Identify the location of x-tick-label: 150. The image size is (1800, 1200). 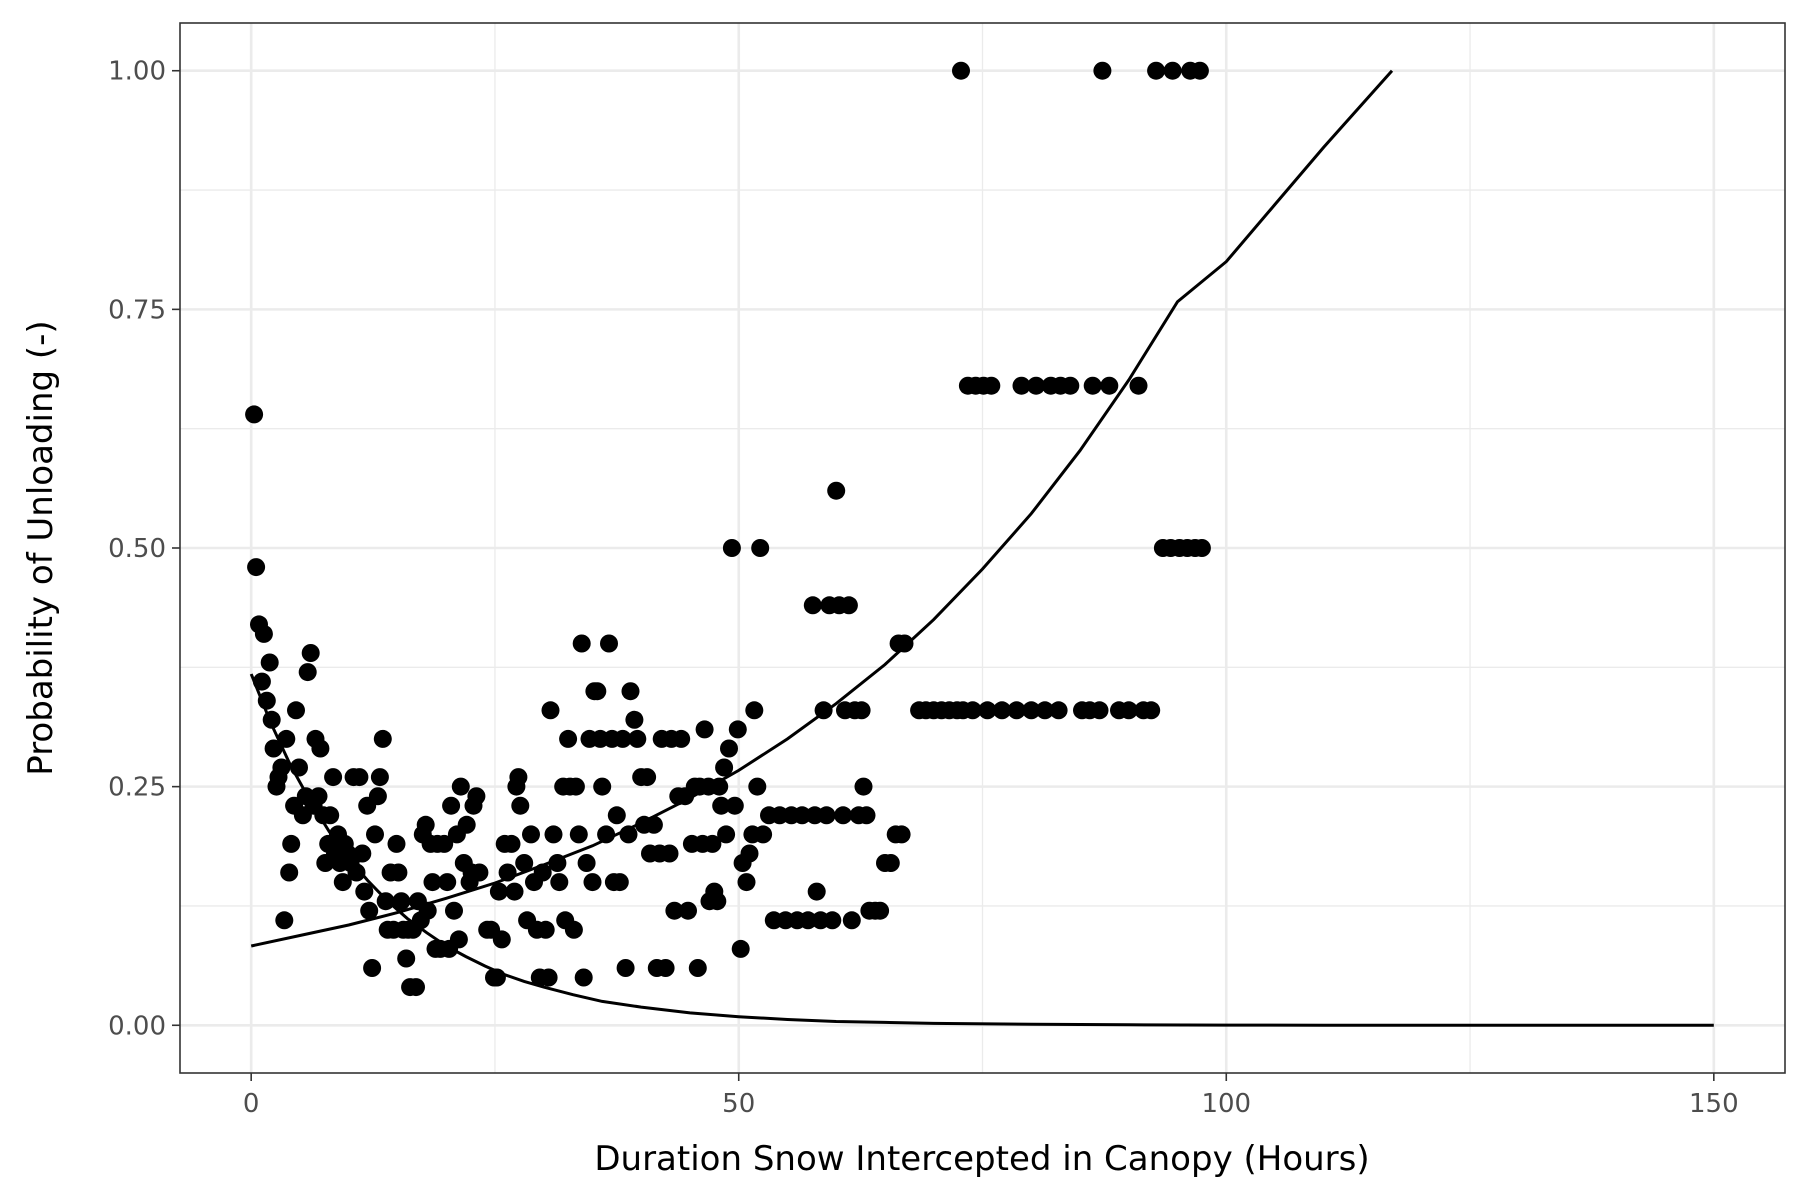
(1714, 1104).